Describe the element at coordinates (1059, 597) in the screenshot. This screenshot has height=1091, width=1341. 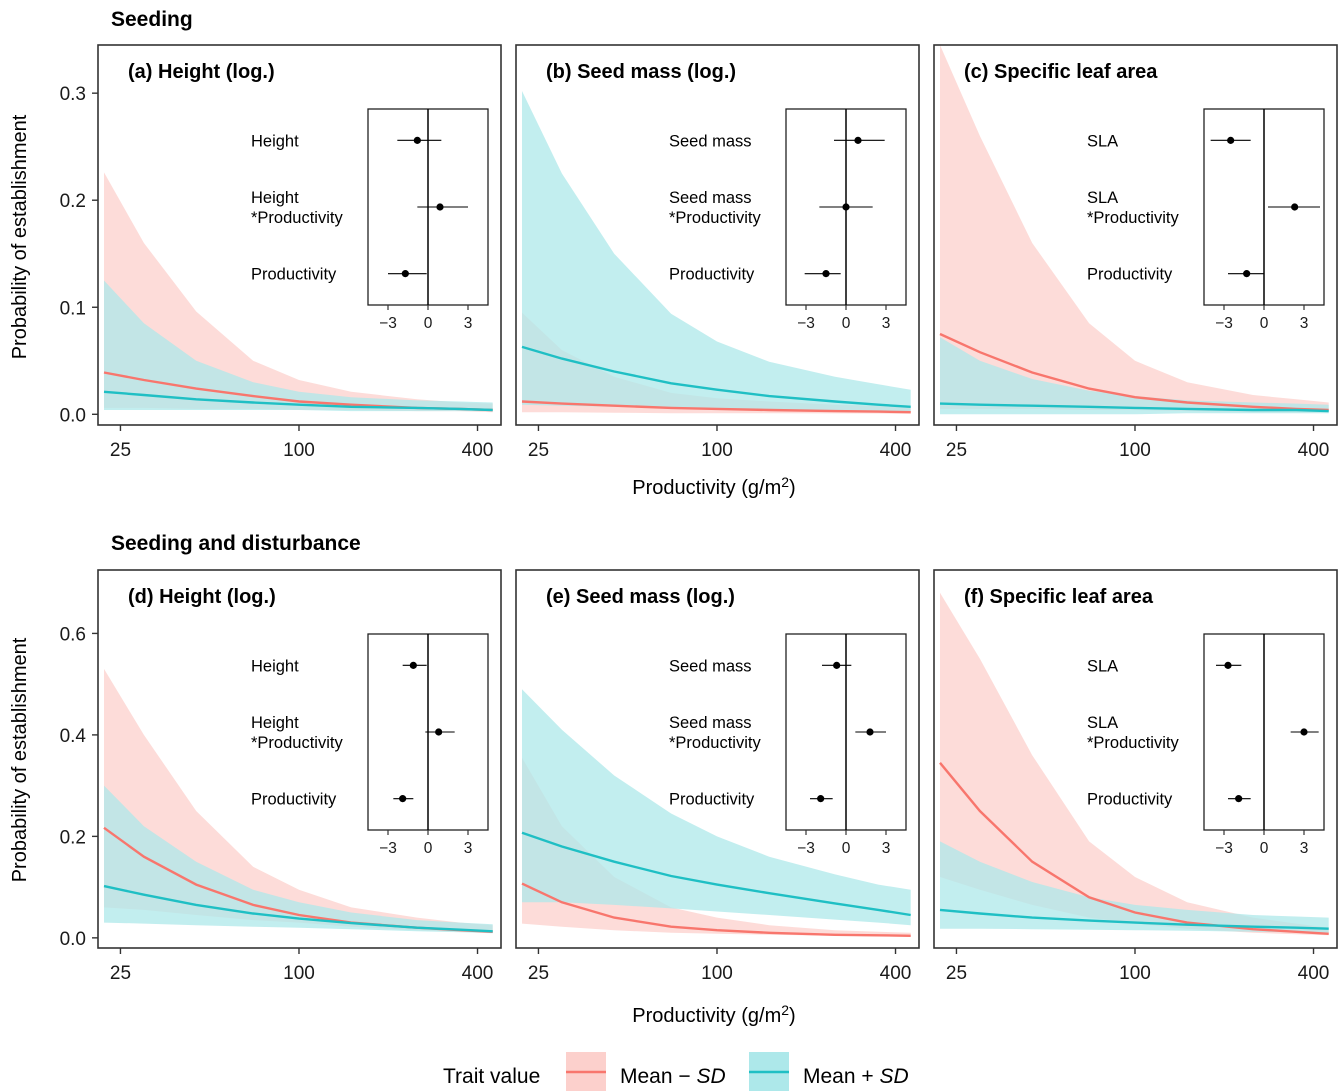
I see `panel-title: (f) Specific leaf area` at that location.